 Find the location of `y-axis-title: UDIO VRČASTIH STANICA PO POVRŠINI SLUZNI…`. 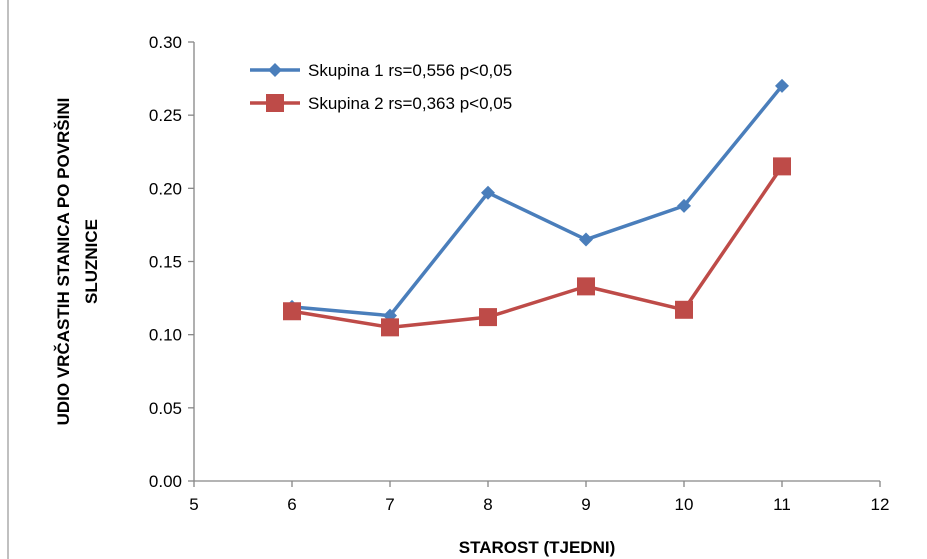

y-axis-title: UDIO VRČASTIH STANICA PO POVRŠINI SLUZNI… is located at coordinates (77, 262).